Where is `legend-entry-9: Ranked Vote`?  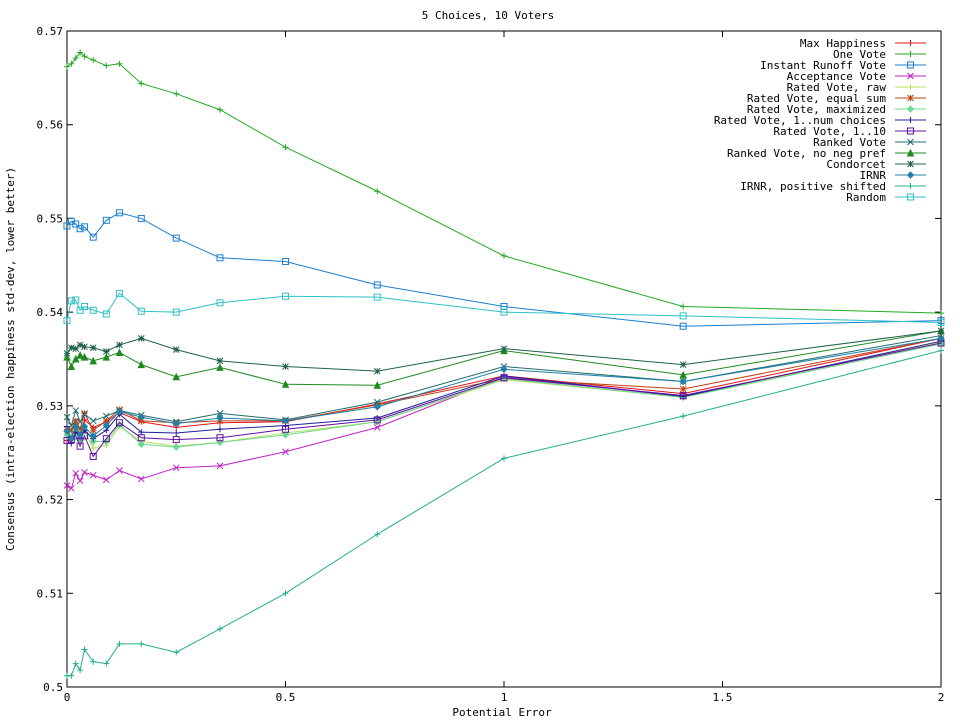
legend-entry-9: Ranked Vote is located at coordinates (869, 142).